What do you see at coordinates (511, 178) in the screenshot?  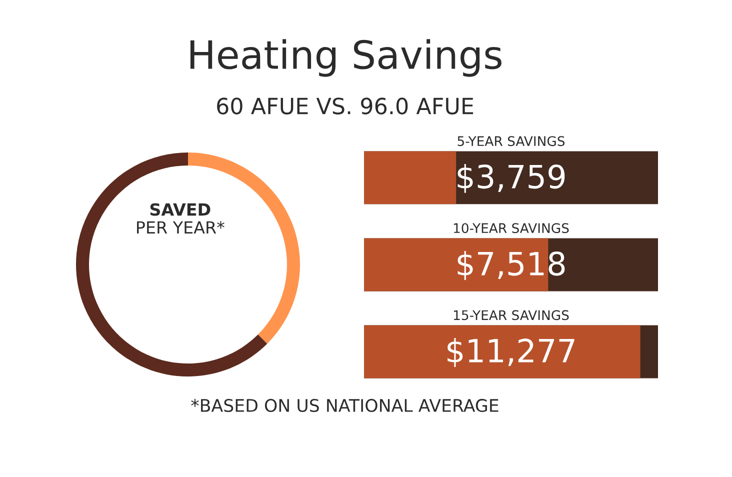 I see `data-label: $3,759` at bounding box center [511, 178].